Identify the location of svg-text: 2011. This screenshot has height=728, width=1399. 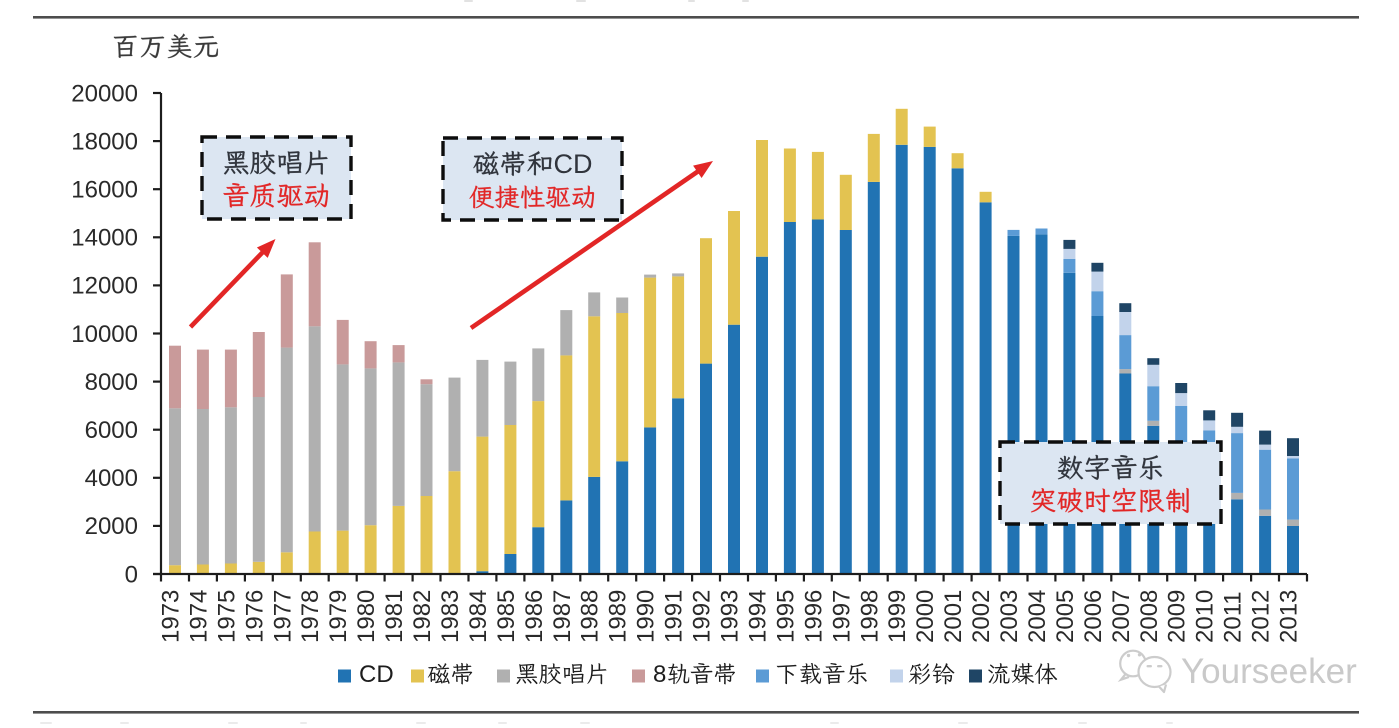
(1233, 617).